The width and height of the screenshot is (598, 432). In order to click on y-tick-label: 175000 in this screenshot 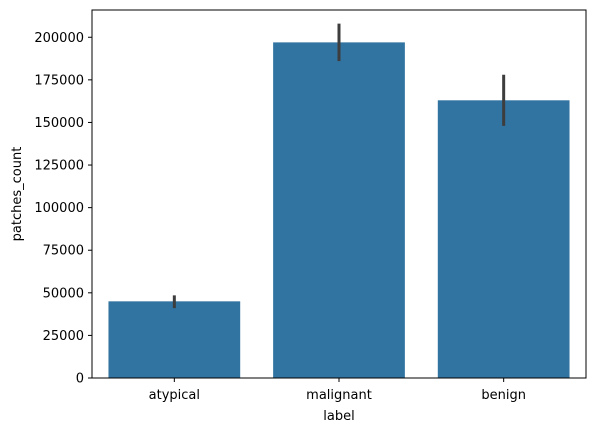, I will do `click(59, 80)`.